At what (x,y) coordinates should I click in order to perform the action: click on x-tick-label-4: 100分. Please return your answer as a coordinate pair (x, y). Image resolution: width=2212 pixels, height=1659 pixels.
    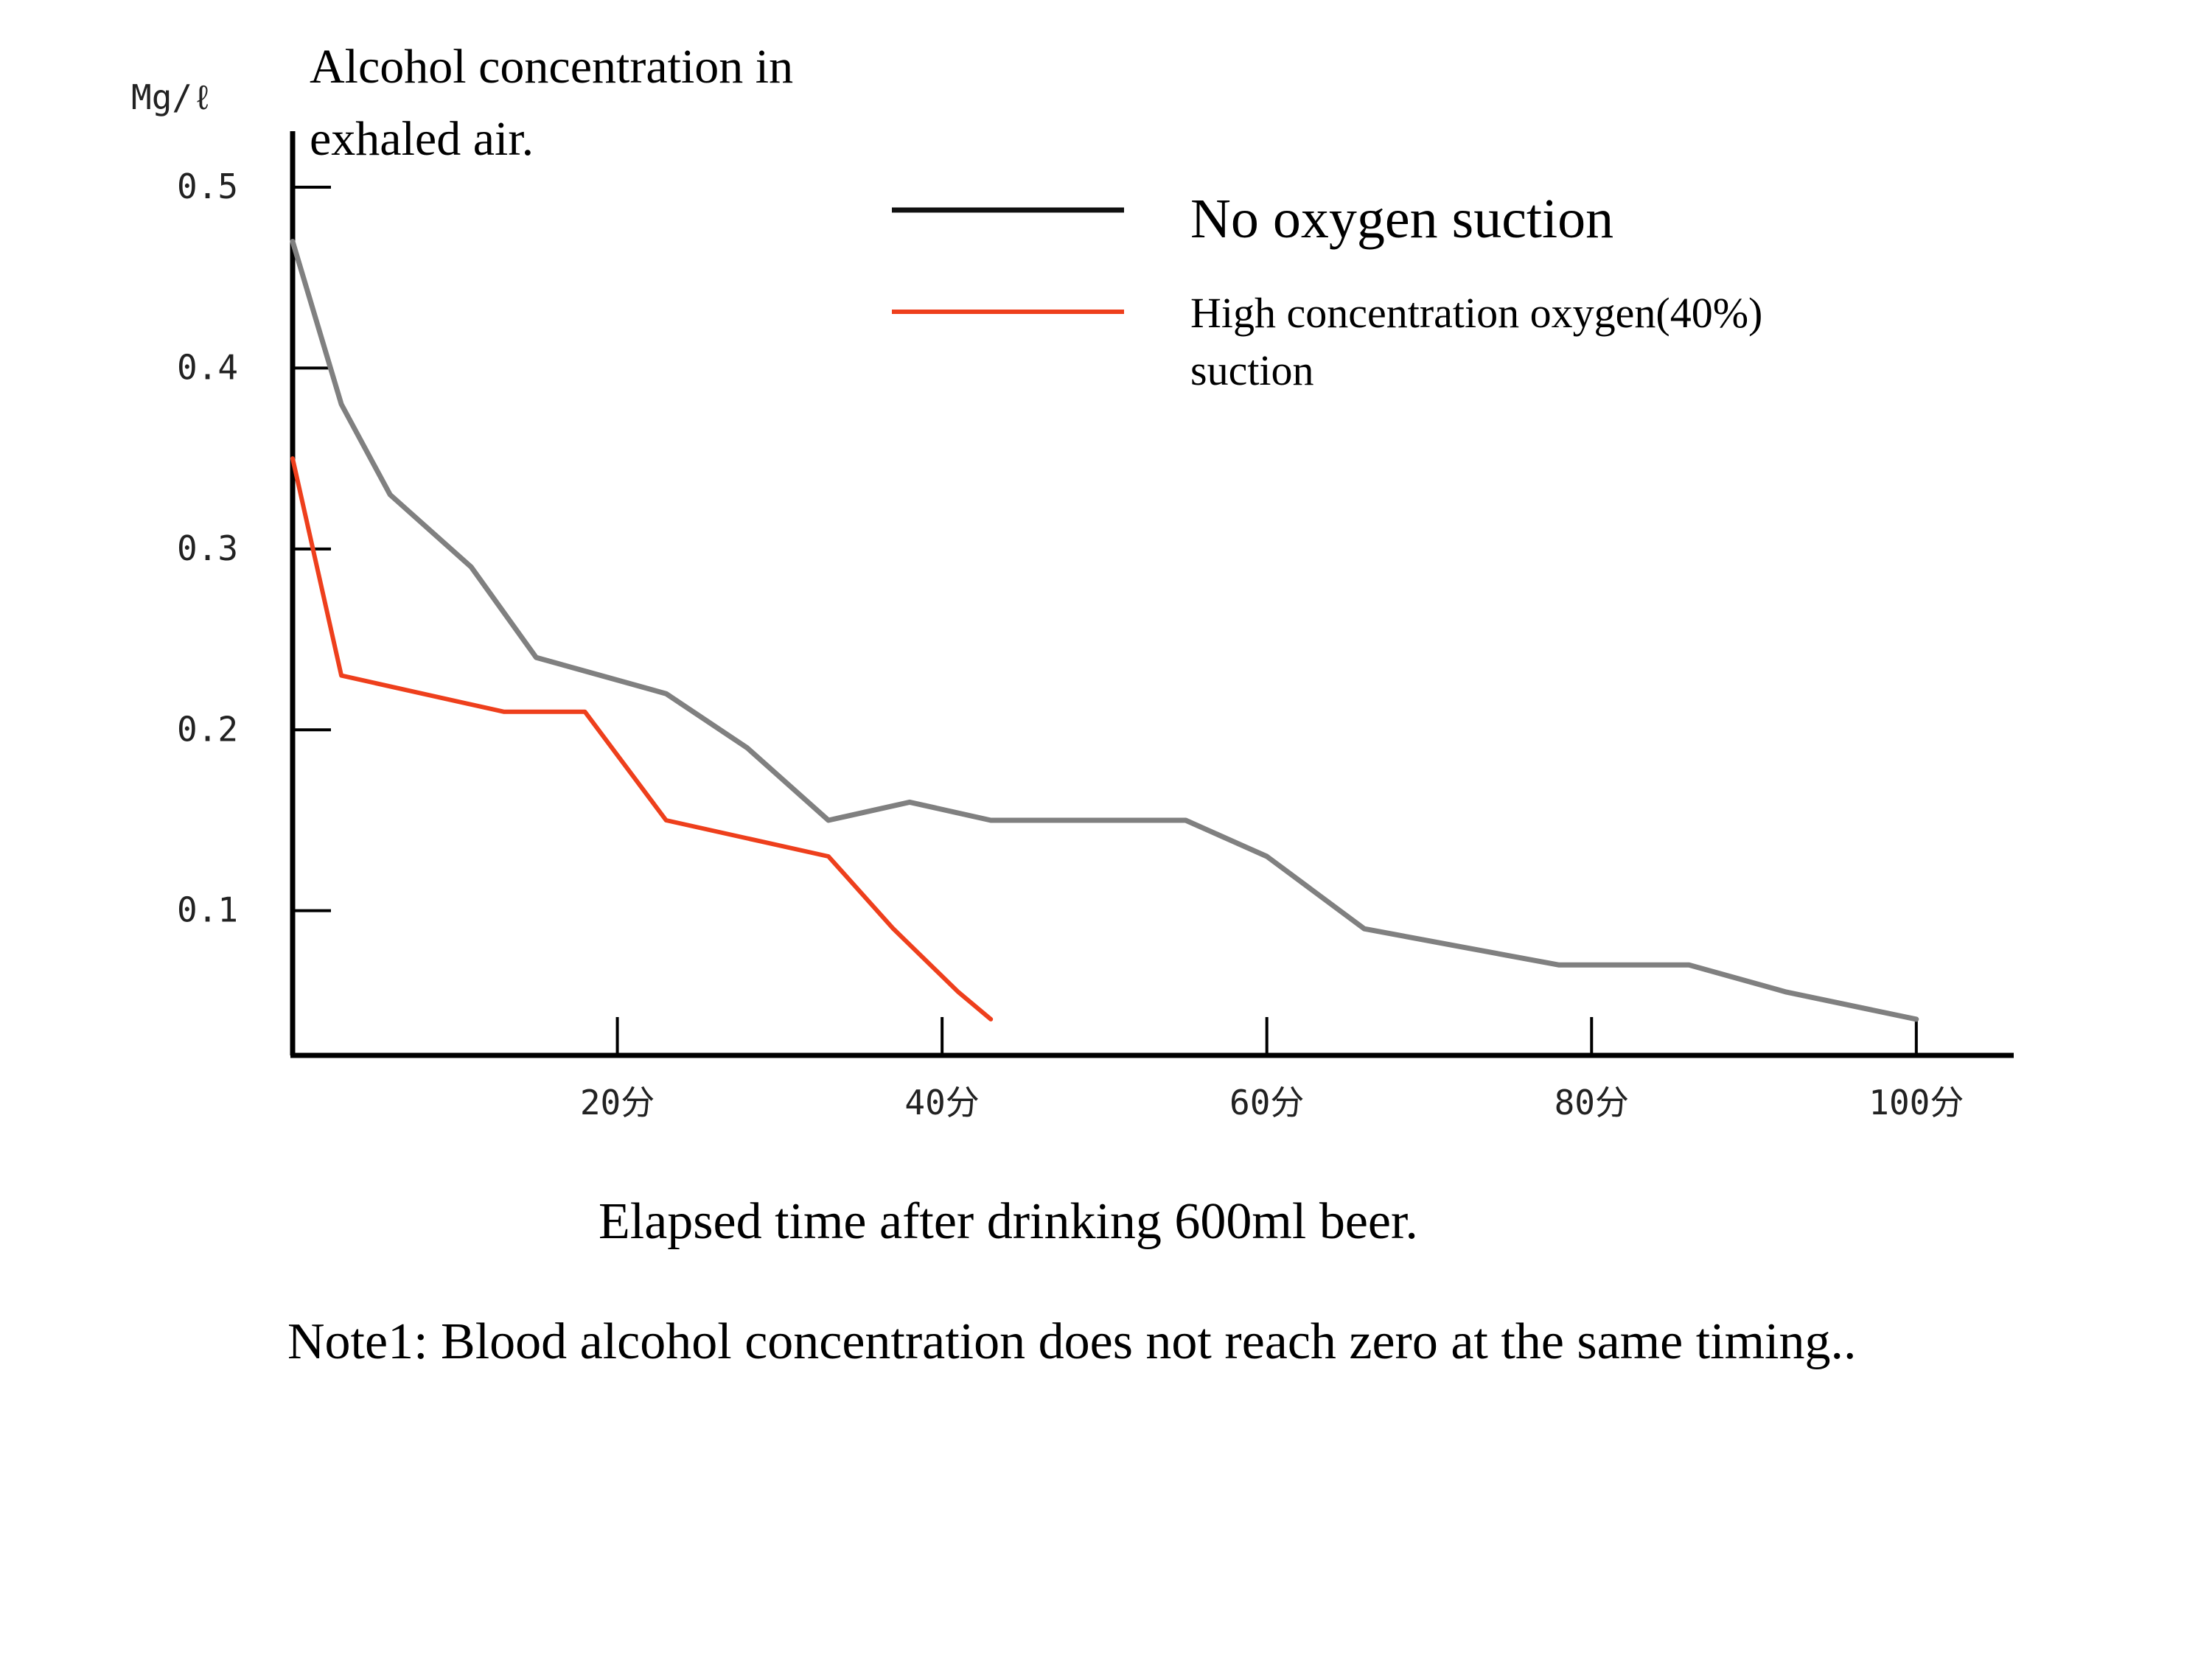
    Looking at the image, I should click on (1916, 1102).